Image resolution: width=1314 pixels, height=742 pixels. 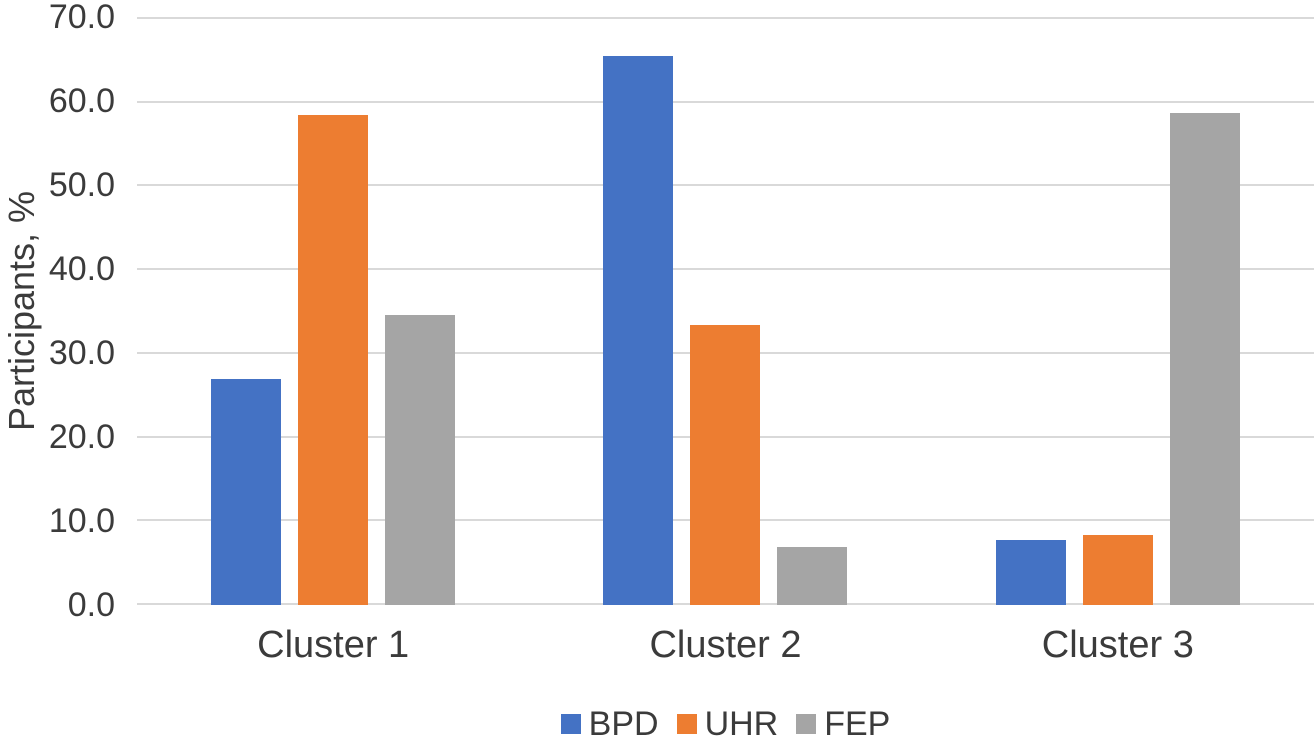 I want to click on y-tick-label: 50.0, so click(x=81, y=185).